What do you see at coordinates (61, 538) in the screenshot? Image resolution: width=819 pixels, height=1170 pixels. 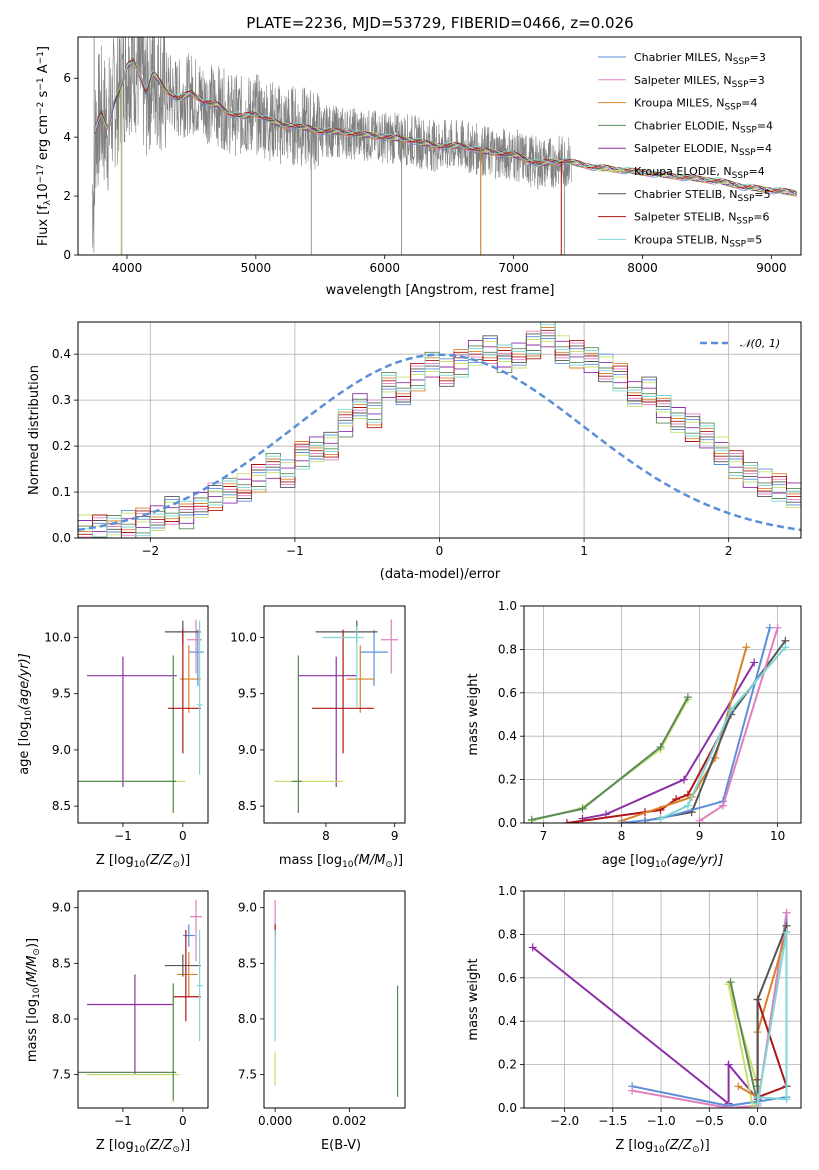 I see `y-tick-label: 0.0` at bounding box center [61, 538].